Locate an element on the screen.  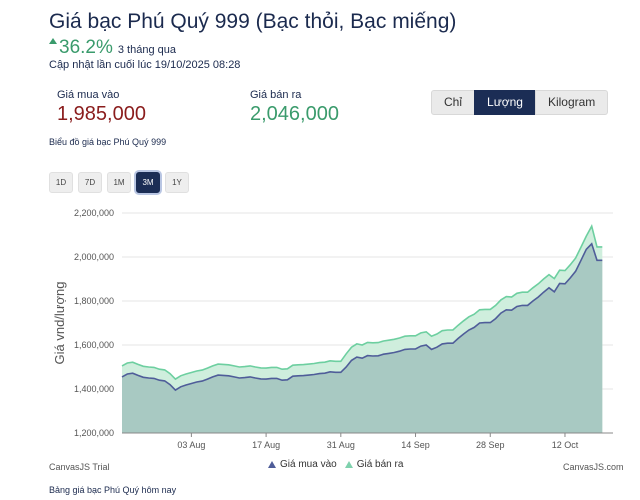
y-tick-label: 1,200,000 is located at coordinates (94, 433).